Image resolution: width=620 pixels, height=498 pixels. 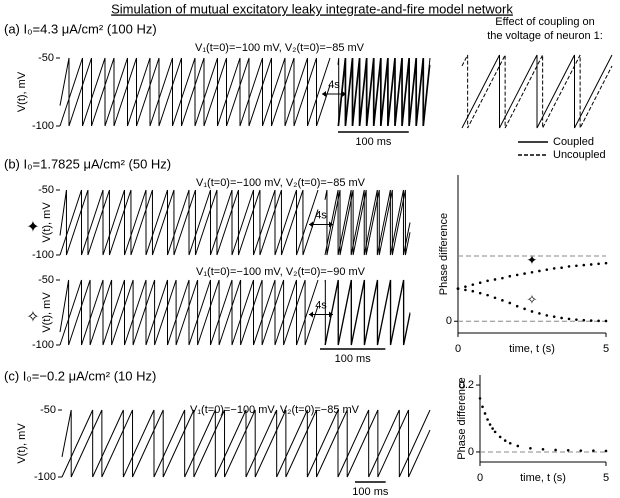 I want to click on x-tick-label: 5, so click(x=606, y=349).